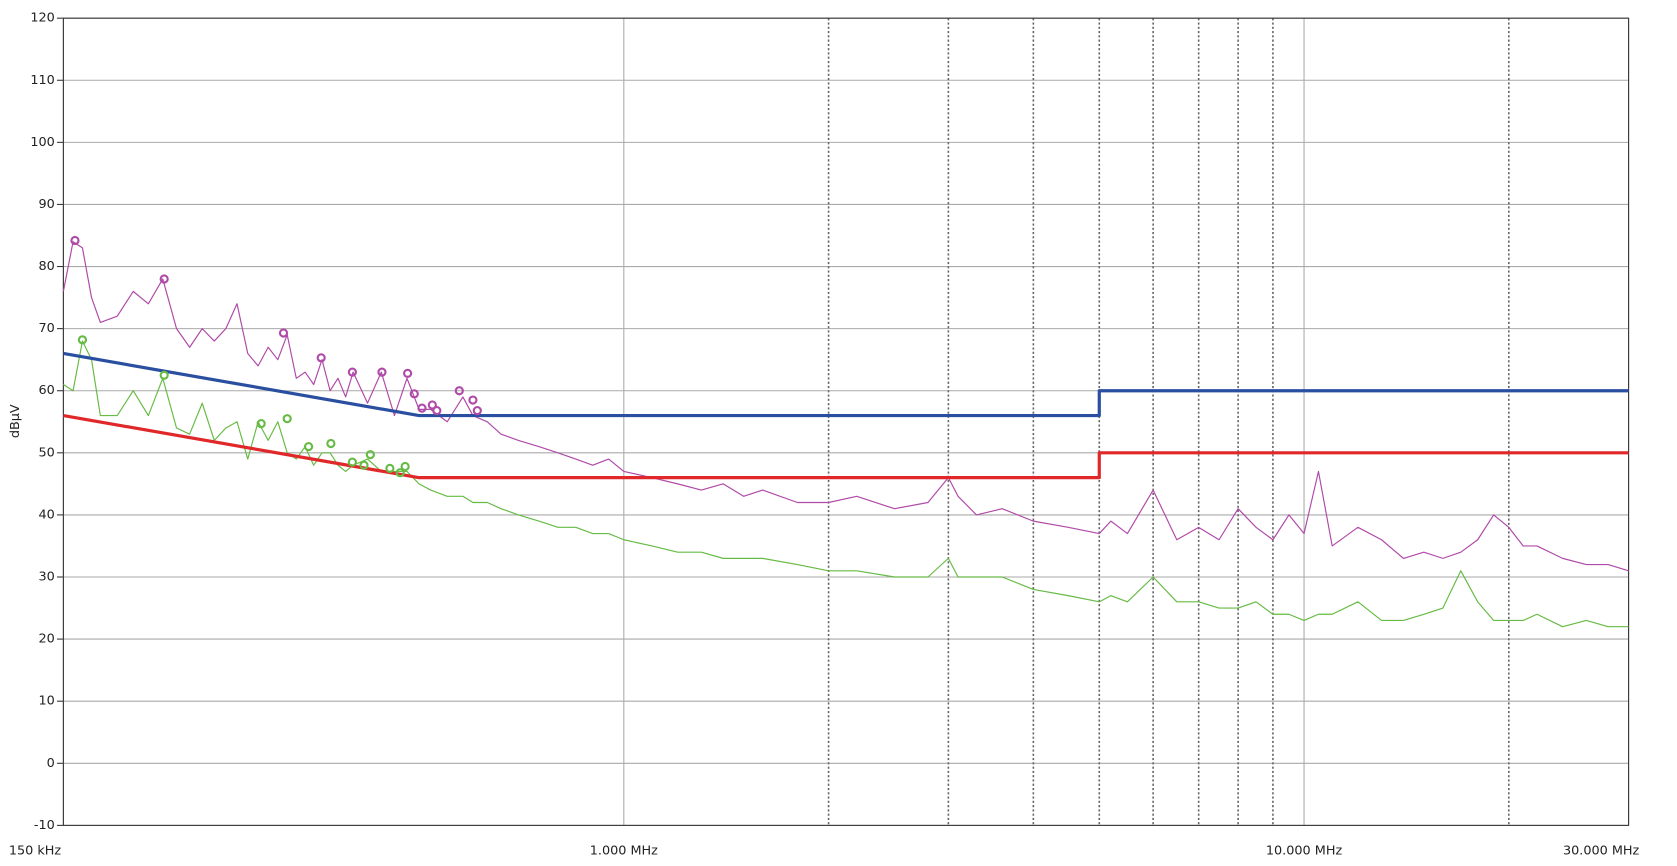 The image size is (1677, 866). Describe the element at coordinates (35, 851) in the screenshot. I see `x-tick-label: 150 kHz` at that location.